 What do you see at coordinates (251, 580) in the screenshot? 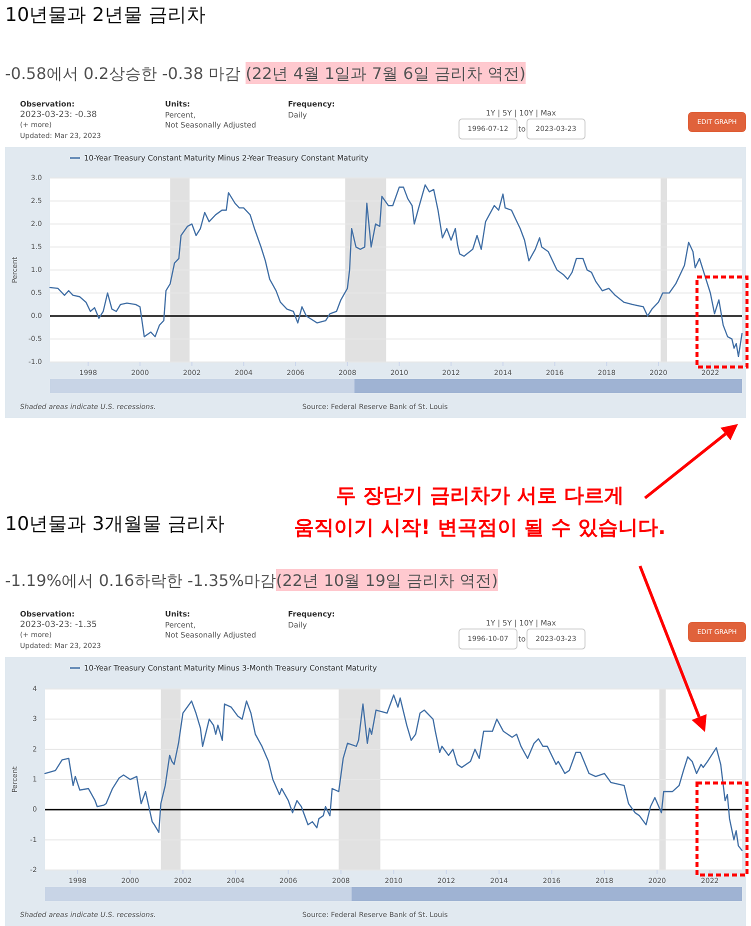
I see `chart-subtitle: -1.19%에서 0.16하락한 -1.35%마감(22년 10월 19일 금리차 역전)` at bounding box center [251, 580].